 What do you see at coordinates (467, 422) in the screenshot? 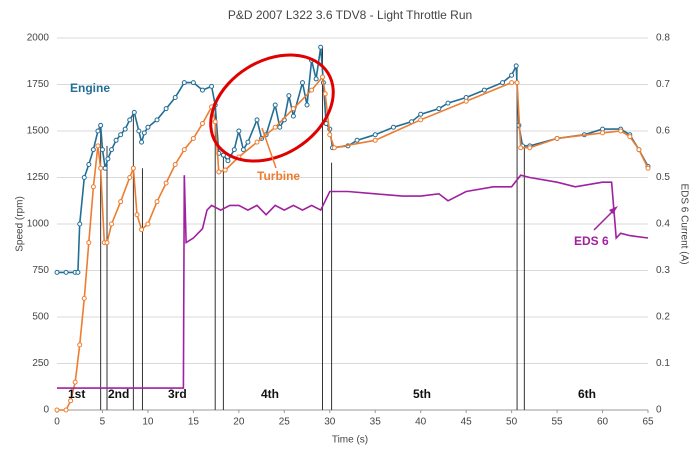
I see `x-tick-label: 45` at bounding box center [467, 422].